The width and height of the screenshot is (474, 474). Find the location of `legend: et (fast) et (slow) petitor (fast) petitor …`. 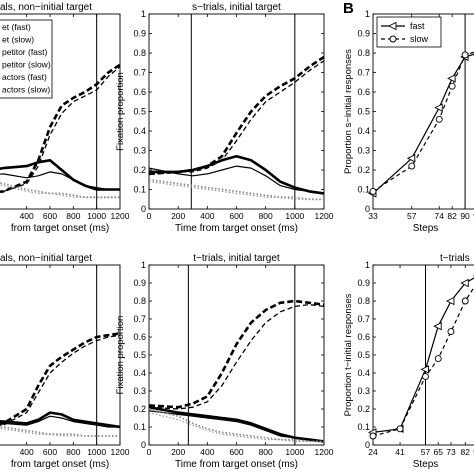

legend: et (fast) et (slow) petitor (fast) petitor … is located at coordinates (26, 59).